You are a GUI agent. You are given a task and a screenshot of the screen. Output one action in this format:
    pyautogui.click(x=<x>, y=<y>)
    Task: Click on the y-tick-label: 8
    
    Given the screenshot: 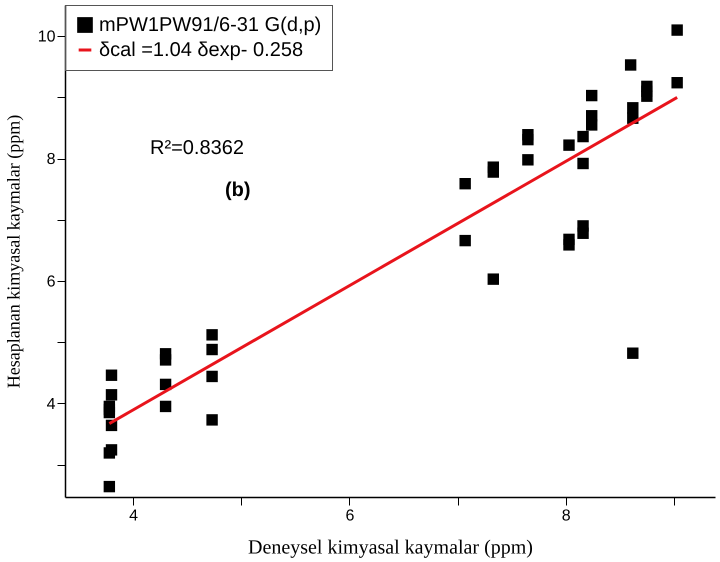 What is the action you would take?
    pyautogui.click(x=51, y=159)
    